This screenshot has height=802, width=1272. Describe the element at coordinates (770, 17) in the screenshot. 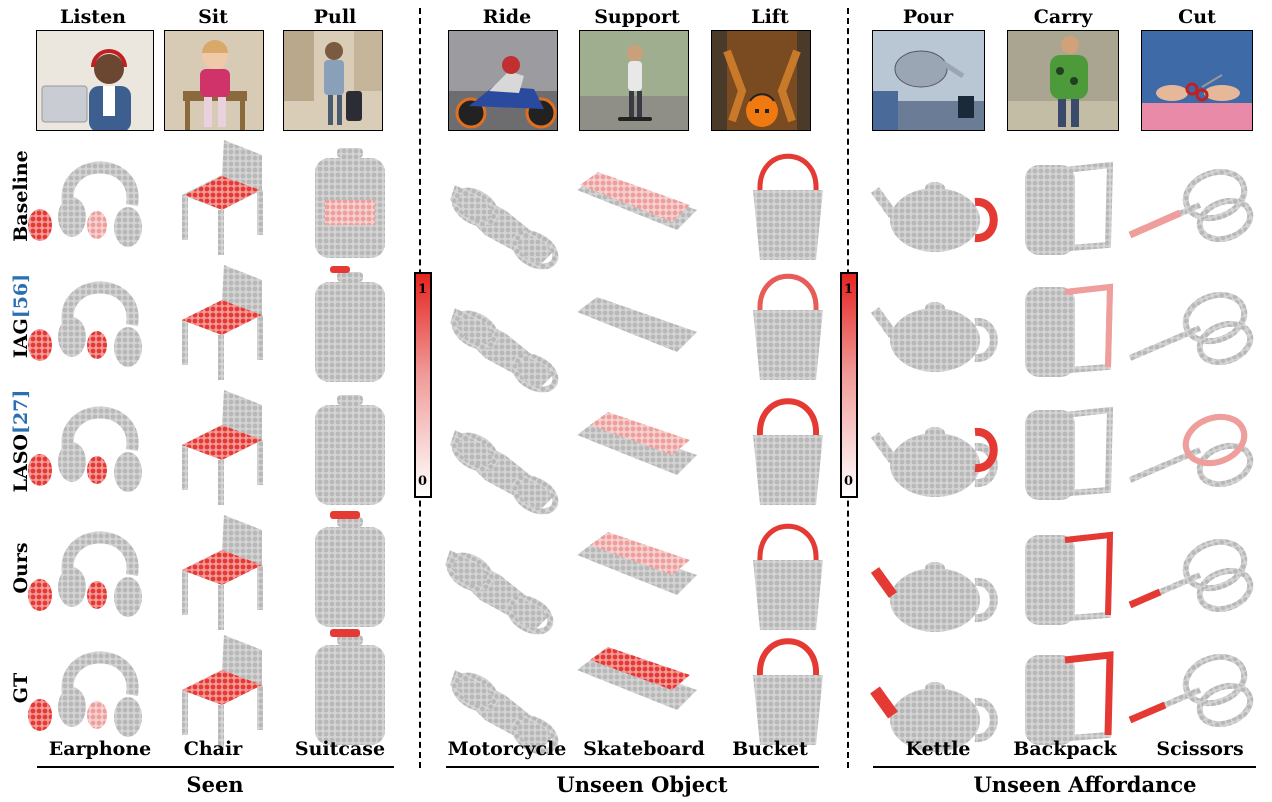

I see `affordance-lift: Lift` at that location.